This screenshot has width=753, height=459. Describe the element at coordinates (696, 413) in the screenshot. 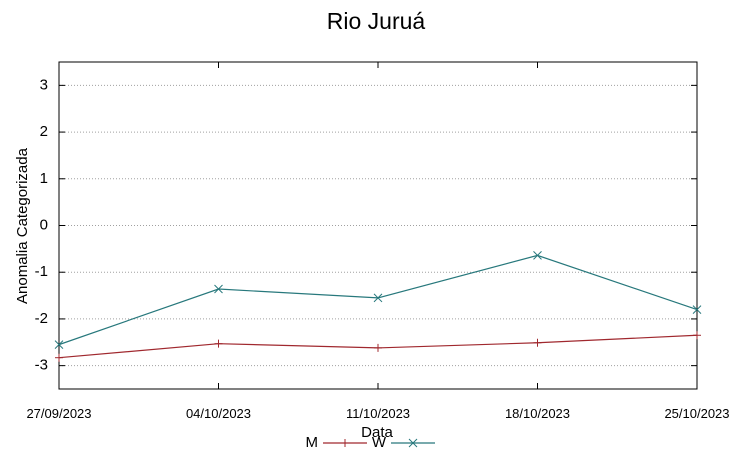

I see `x-tick-label: 25/10/2023` at that location.